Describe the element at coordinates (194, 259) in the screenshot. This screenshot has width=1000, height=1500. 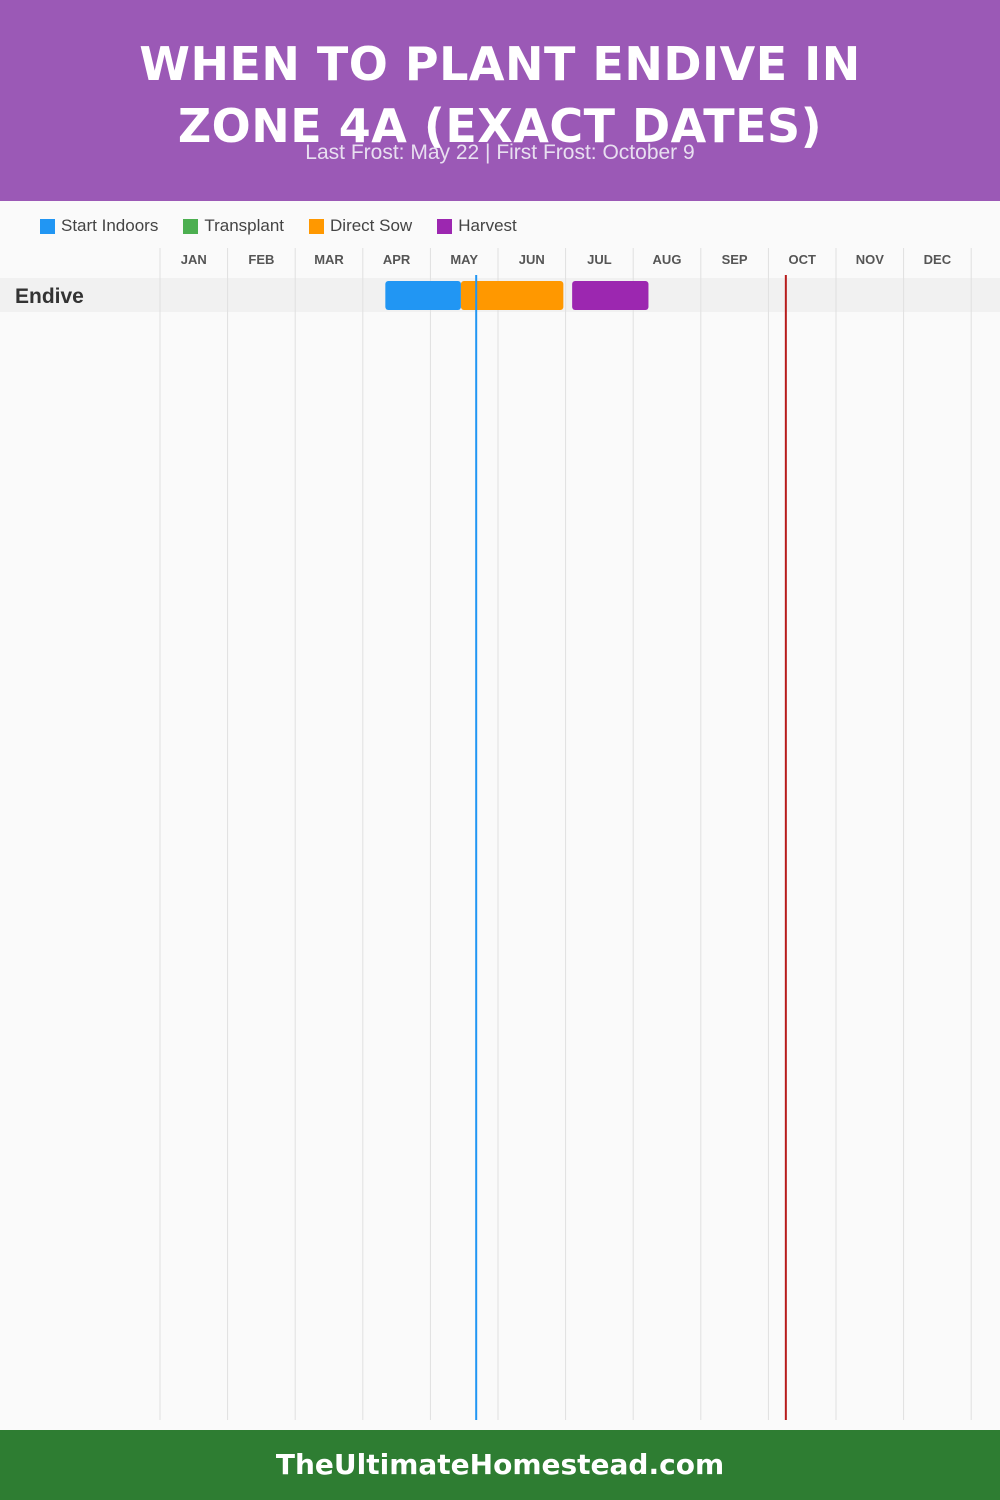
I see `month-label-jan: JAN` at that location.